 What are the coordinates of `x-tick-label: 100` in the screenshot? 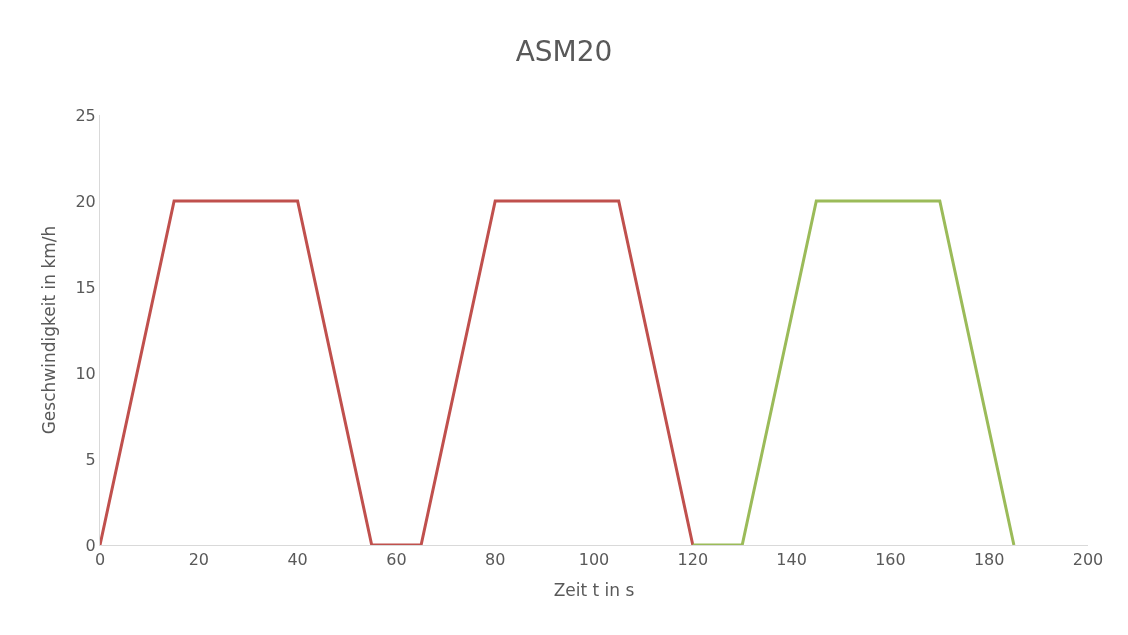 It's located at (594, 560).